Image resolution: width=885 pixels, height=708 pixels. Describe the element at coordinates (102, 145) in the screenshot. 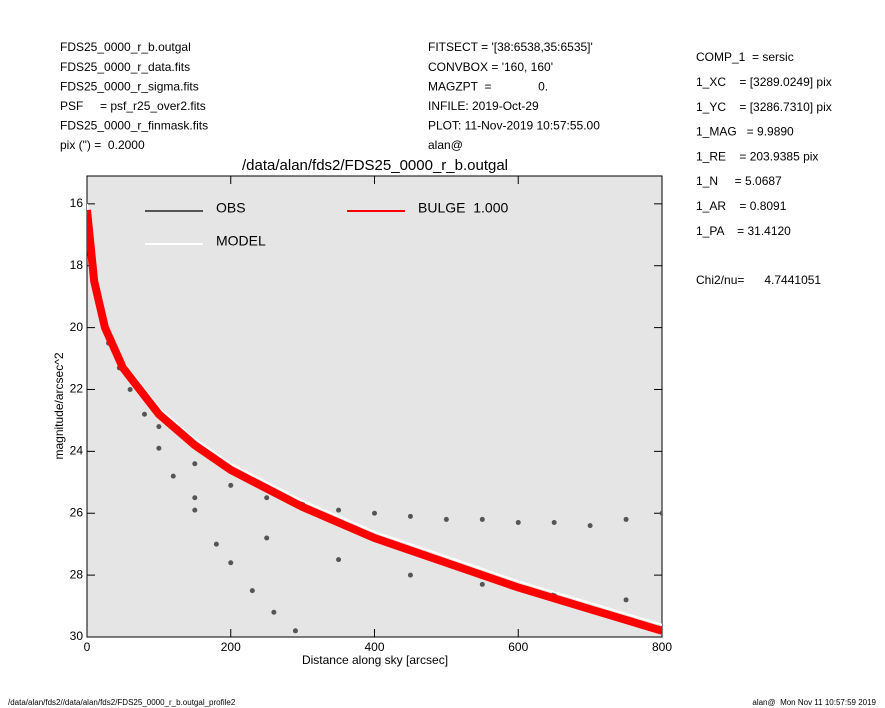

I see `header-left-line: pix (") = 0.2000` at that location.